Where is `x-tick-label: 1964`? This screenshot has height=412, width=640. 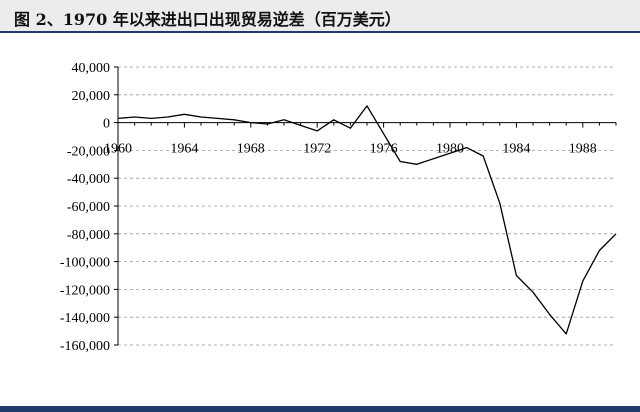
x-tick-label: 1964 is located at coordinates (184, 149).